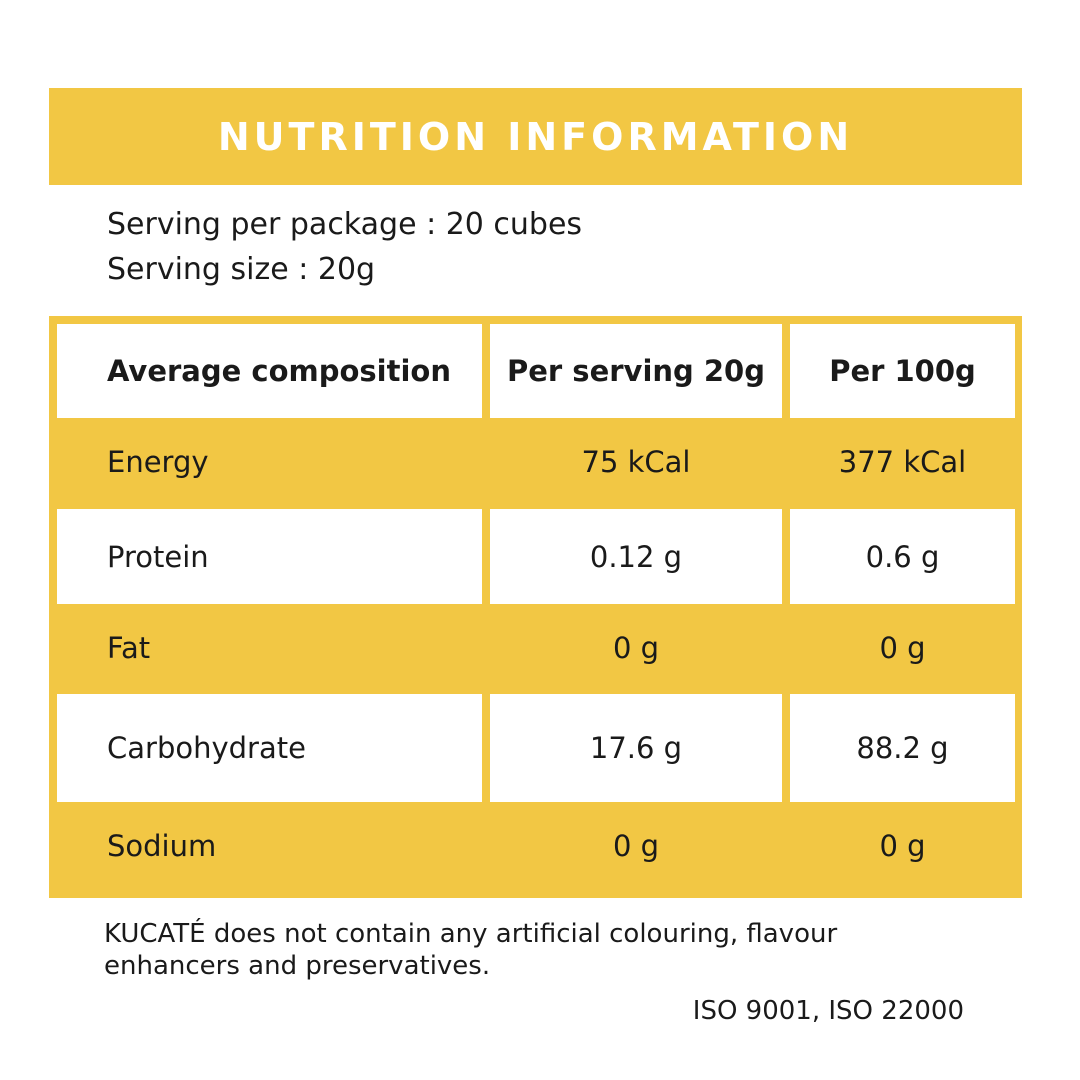  Describe the element at coordinates (902, 846) in the screenshot. I see `row-sodium-100g: 0 g` at that location.